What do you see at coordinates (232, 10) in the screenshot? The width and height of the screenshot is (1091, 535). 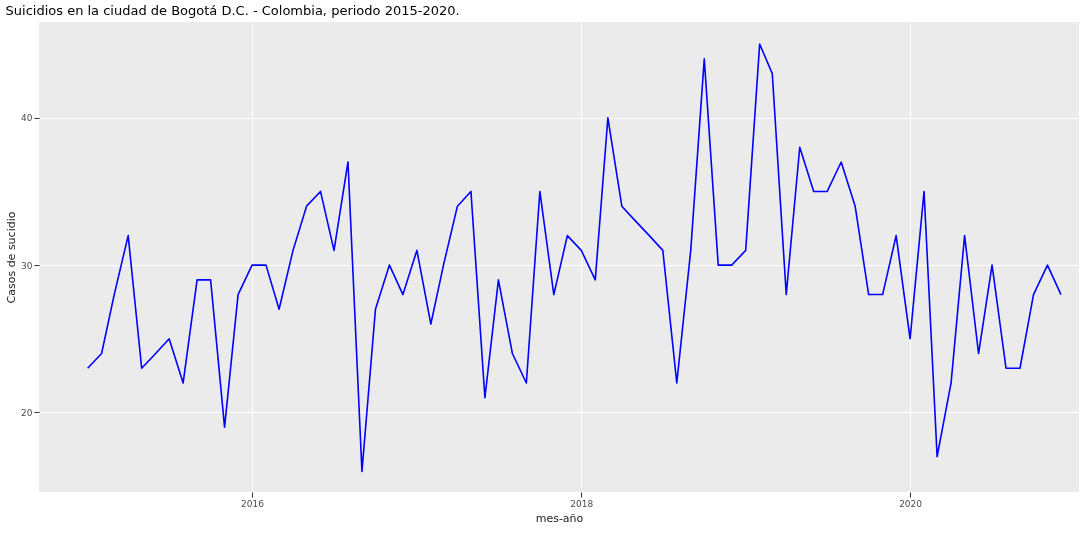 I see `chart-title: Suicidios en la ciudad de Bogotá D.C. - Colombia, periodo 2015-2020.` at bounding box center [232, 10].